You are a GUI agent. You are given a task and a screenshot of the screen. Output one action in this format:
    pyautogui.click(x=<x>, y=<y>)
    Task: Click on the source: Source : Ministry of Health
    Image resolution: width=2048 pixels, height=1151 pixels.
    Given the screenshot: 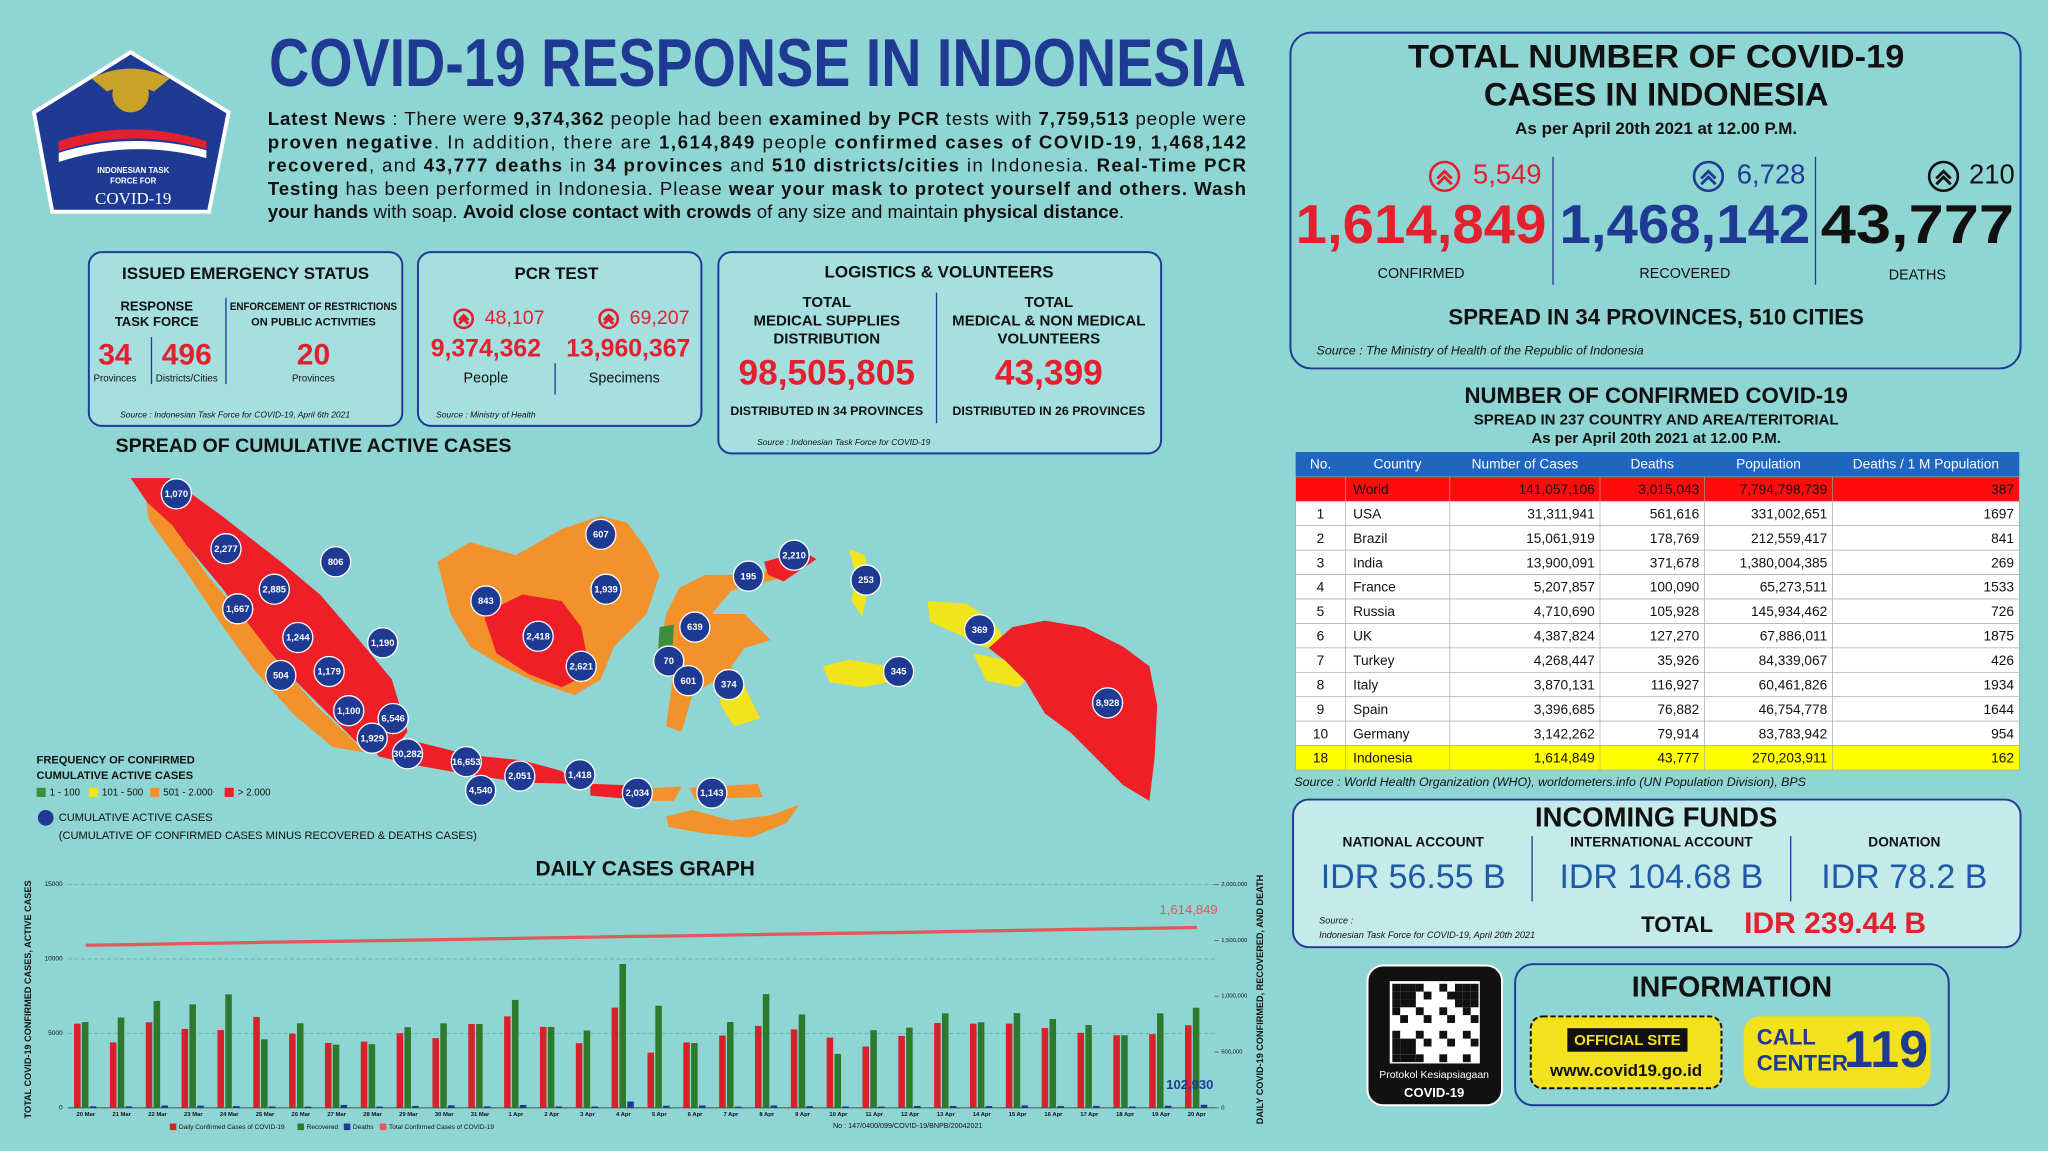 What is the action you would take?
    pyautogui.click(x=486, y=415)
    